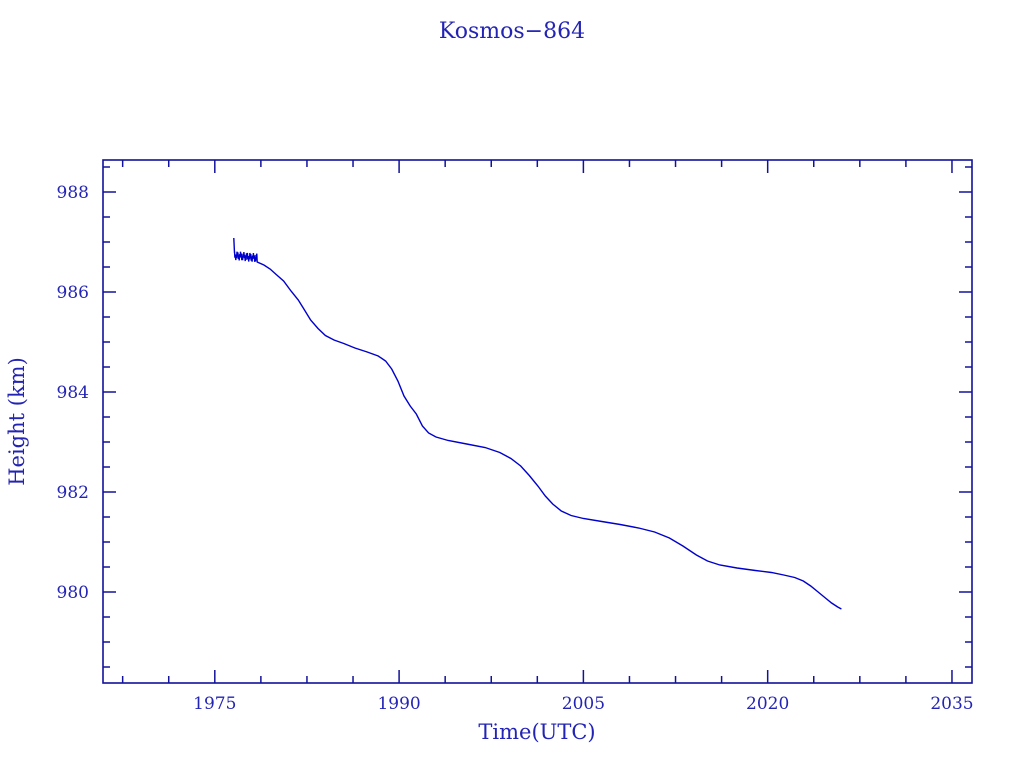 The image size is (1024, 768). What do you see at coordinates (512, 31) in the screenshot?
I see `chart-title: Kosmos−864` at bounding box center [512, 31].